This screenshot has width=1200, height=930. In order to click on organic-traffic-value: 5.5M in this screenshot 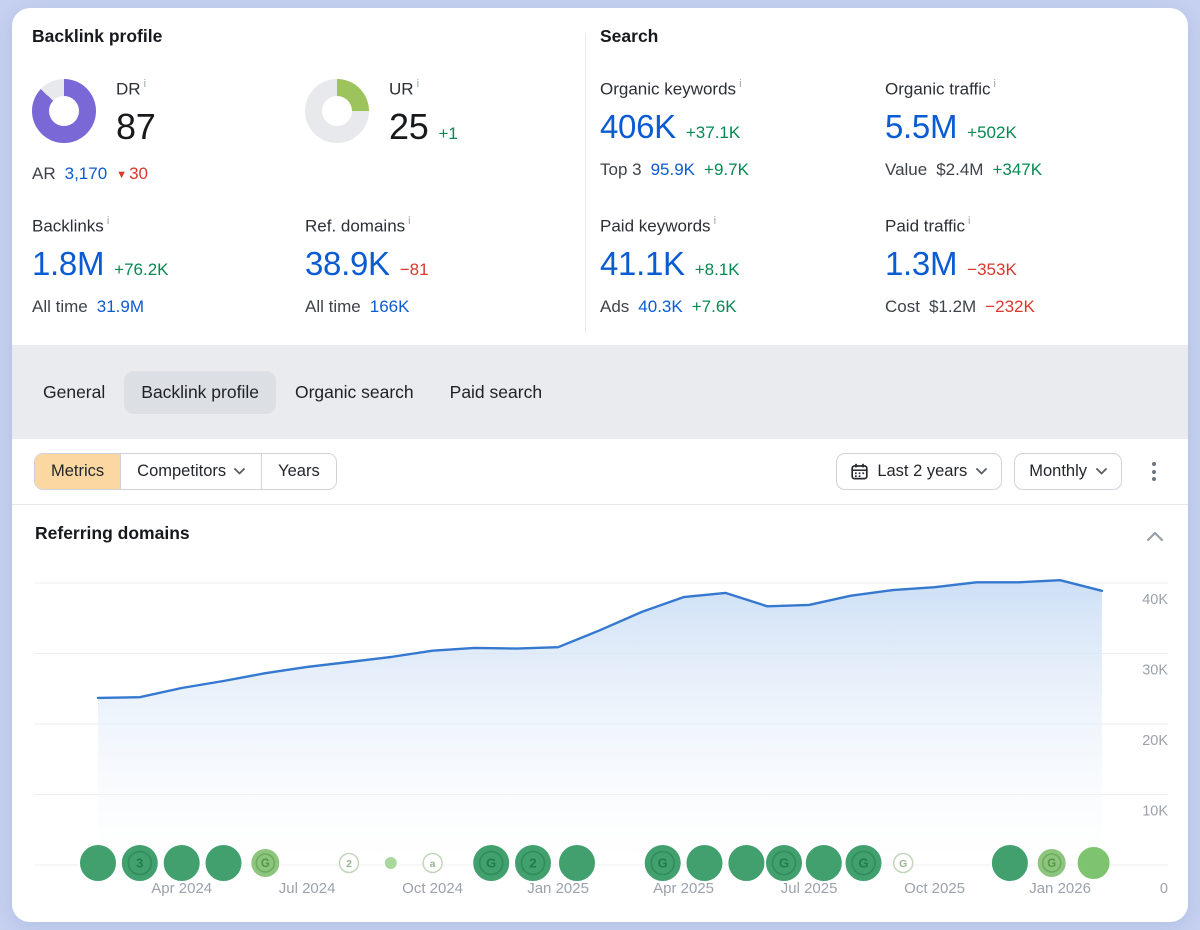, I will do `click(921, 126)`.